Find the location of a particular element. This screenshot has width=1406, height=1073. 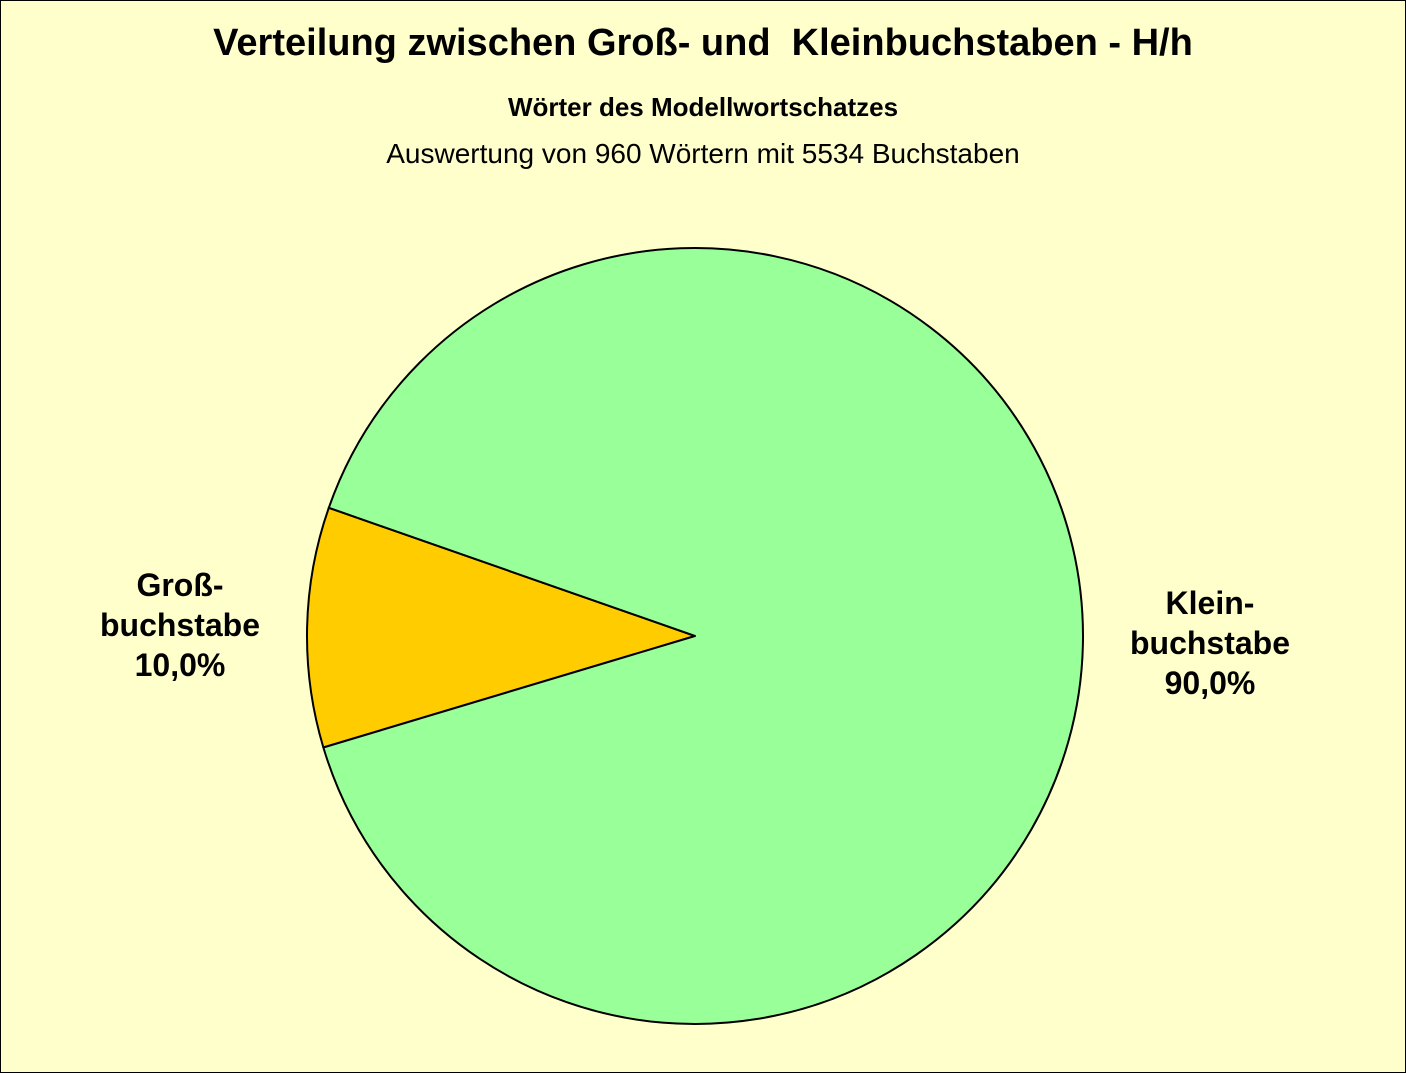

slice-label-gross: Groß- buchstabe 10,0% is located at coordinates (180, 625).